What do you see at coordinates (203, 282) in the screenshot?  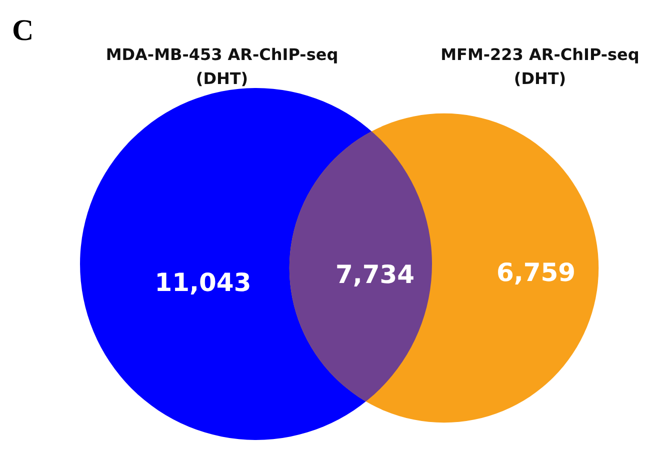 I see `data-label: 11,043` at bounding box center [203, 282].